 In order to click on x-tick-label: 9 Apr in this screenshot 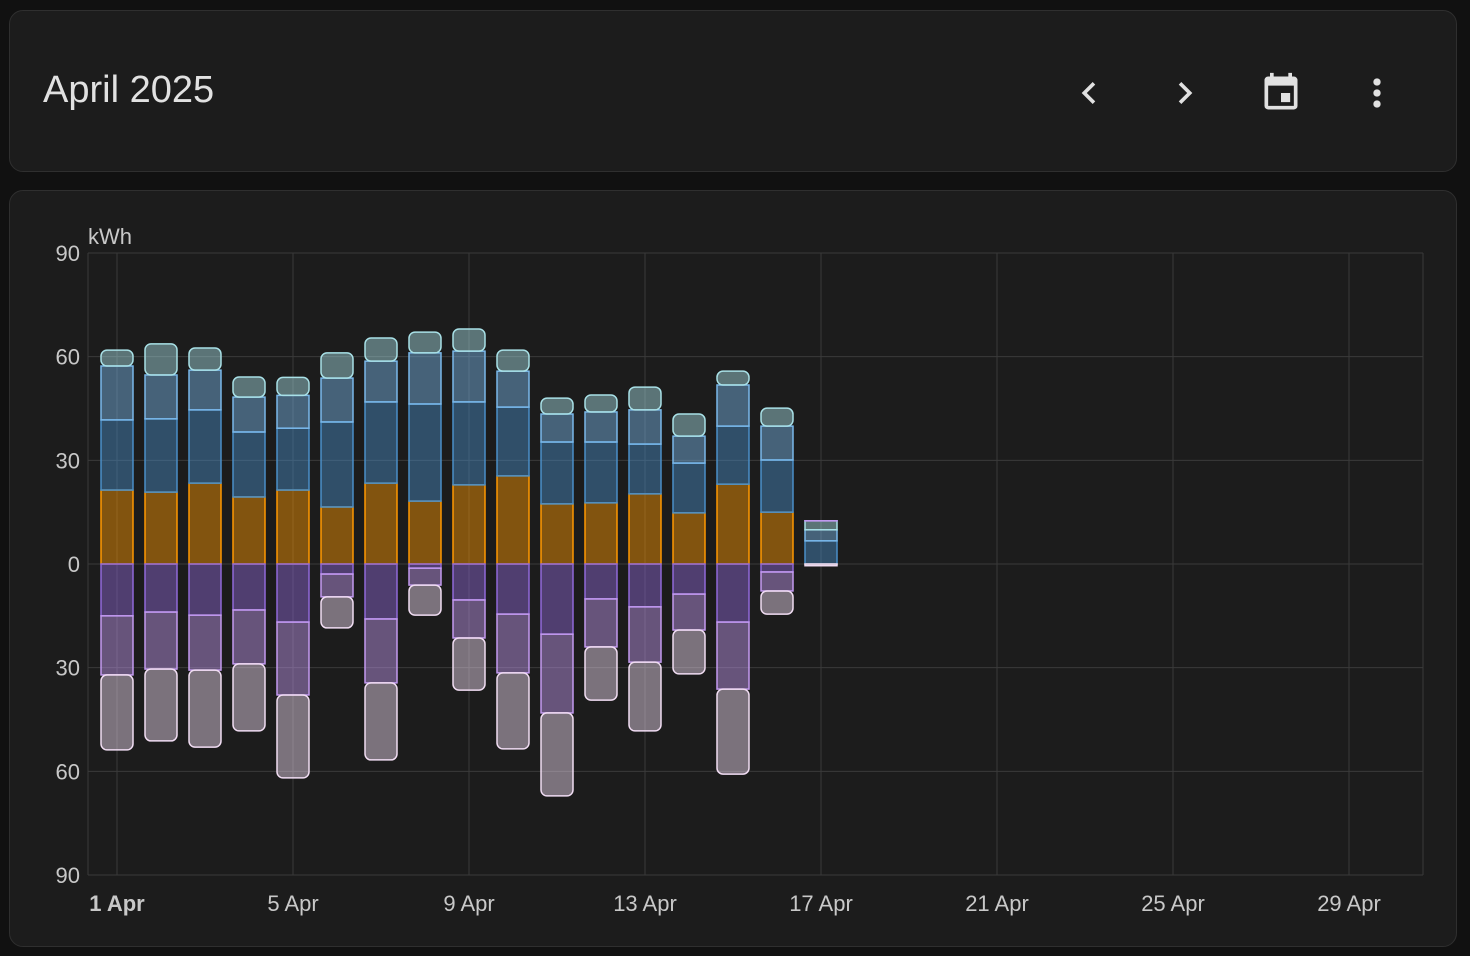, I will do `click(468, 903)`.